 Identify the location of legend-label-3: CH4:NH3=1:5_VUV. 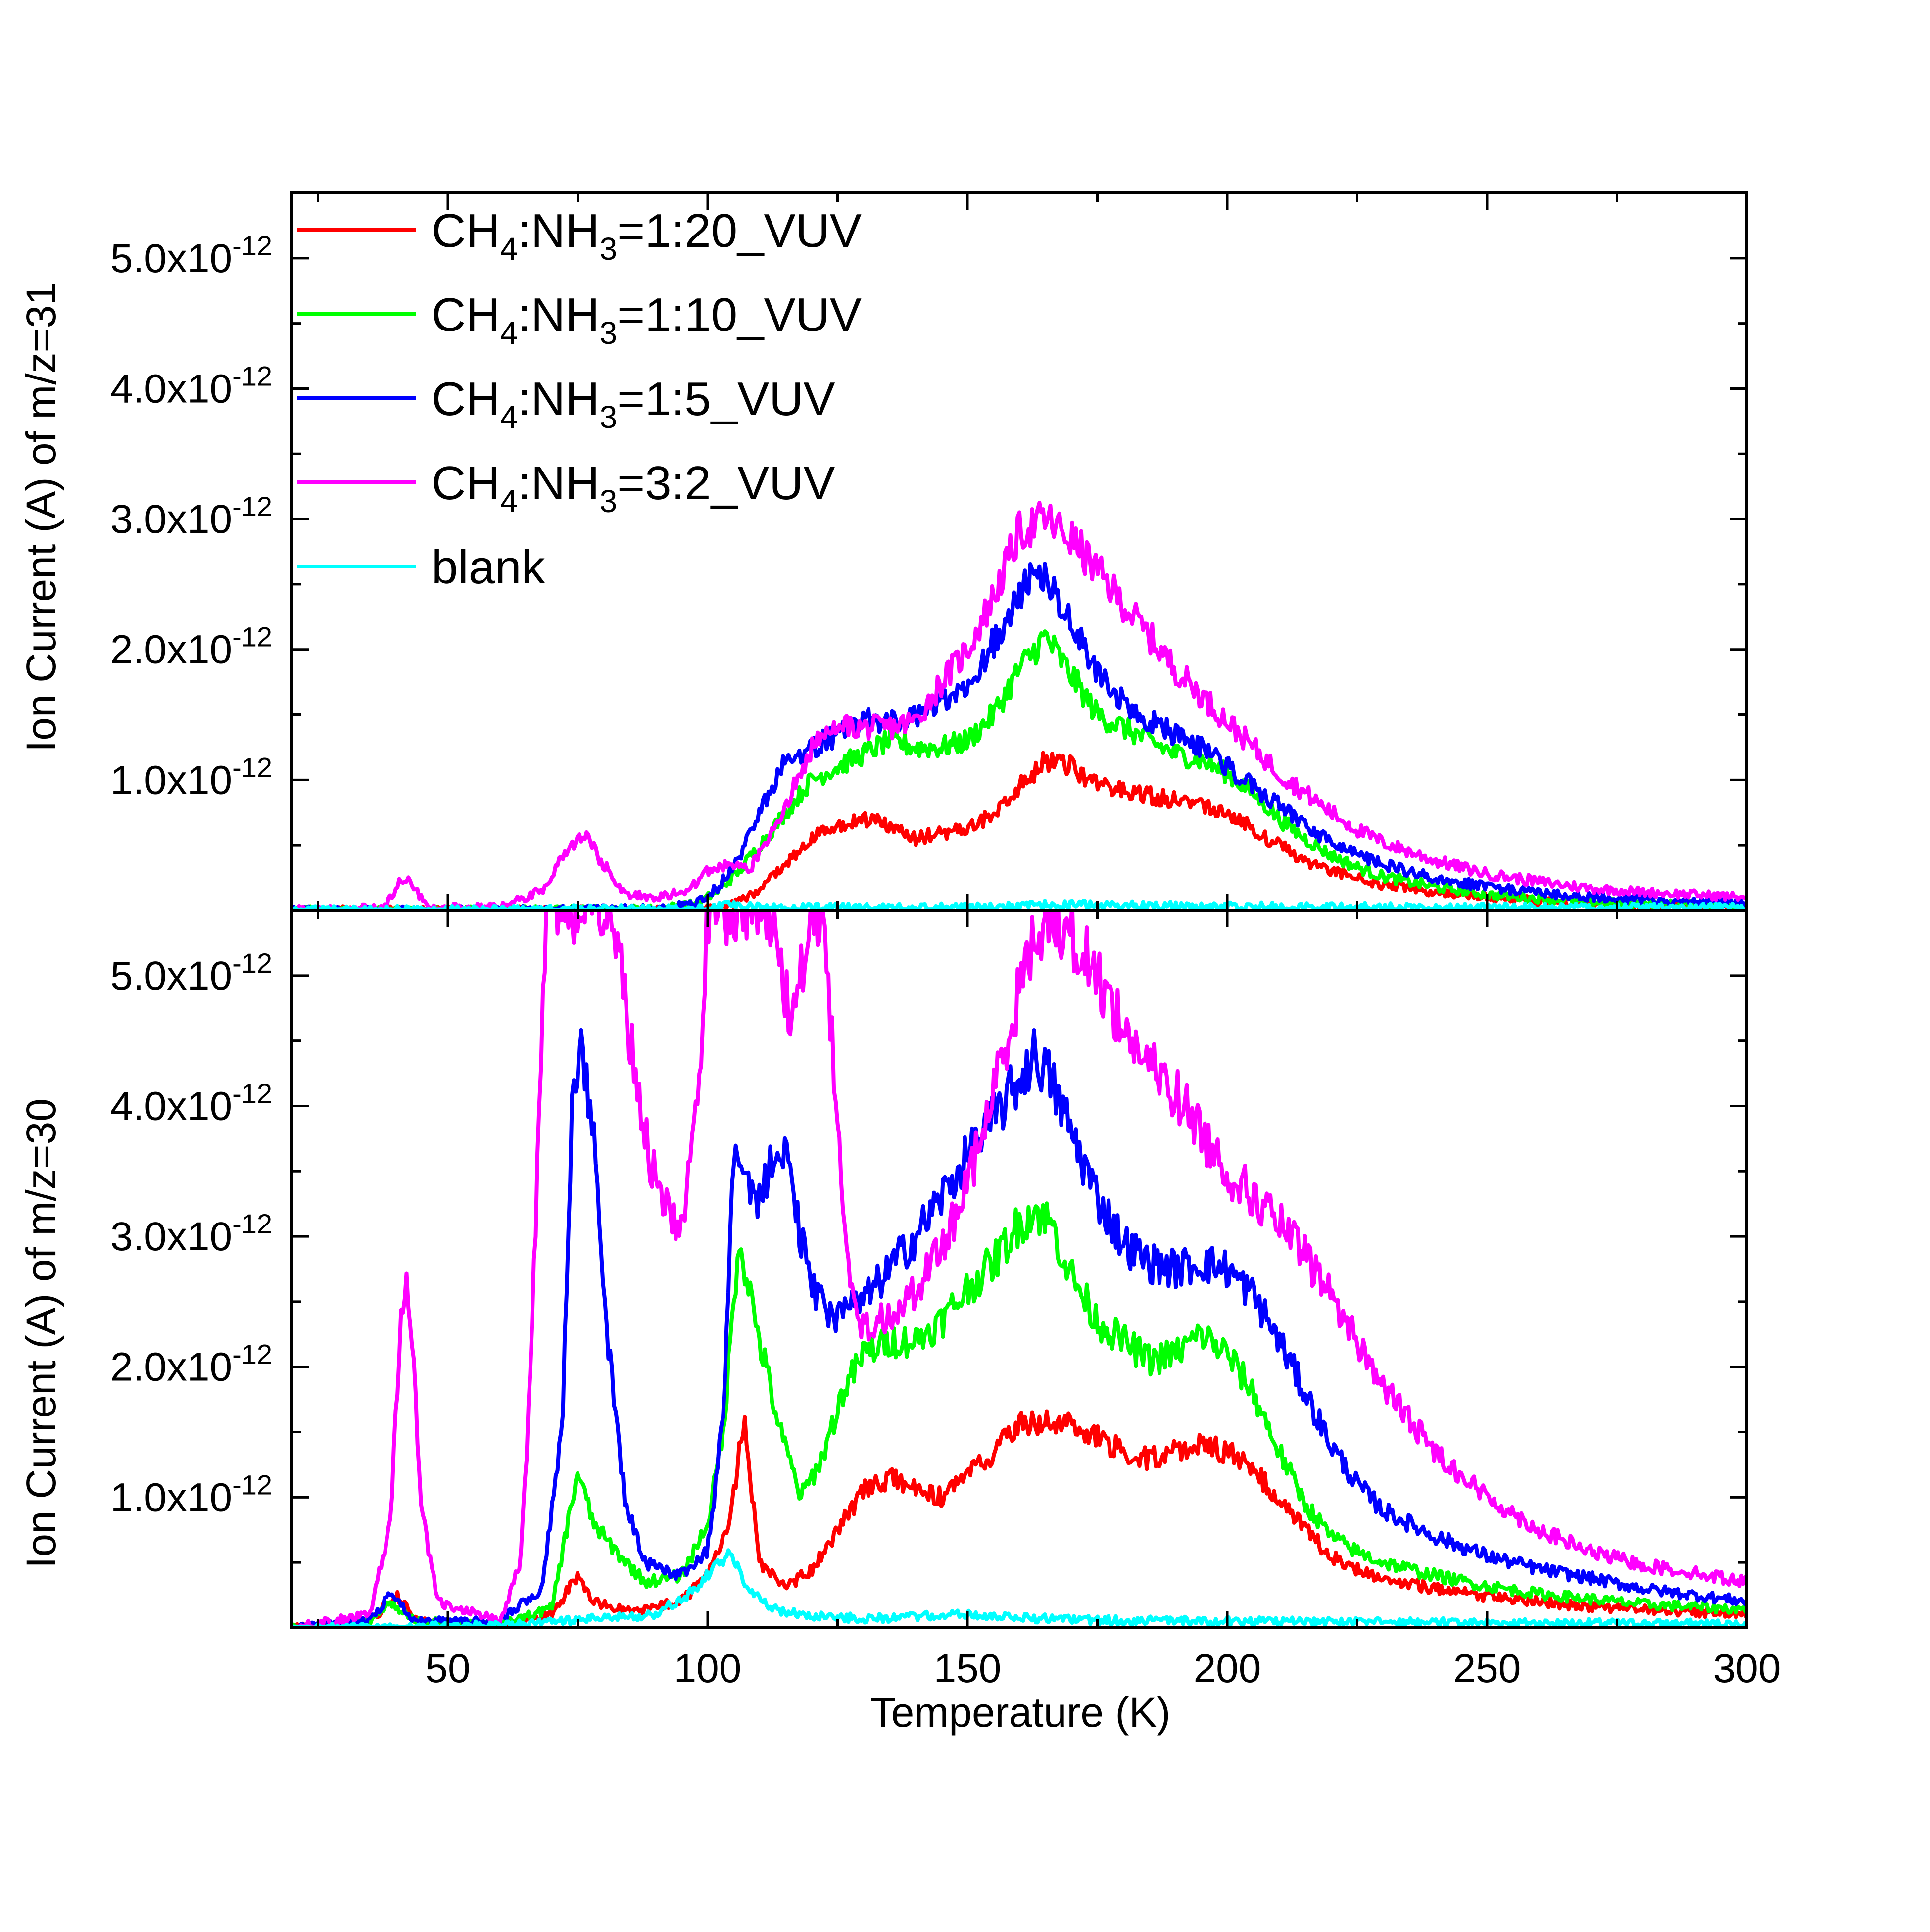
(634, 404).